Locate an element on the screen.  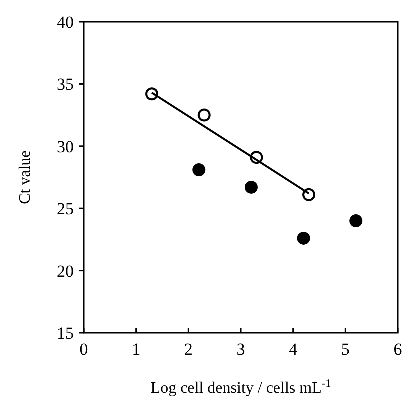
x-tick-label: 0 is located at coordinates (84, 349).